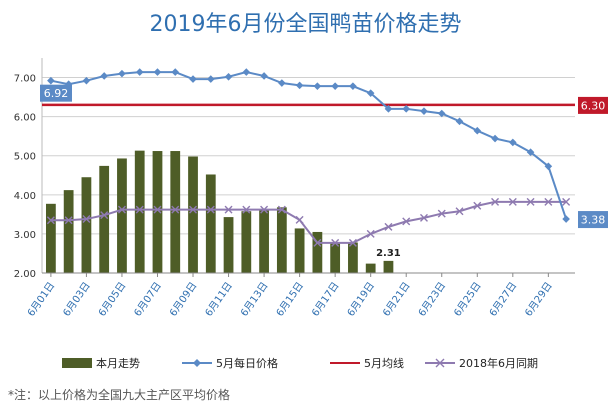  I want to click on legend-label: 2018年6月同期, so click(498, 363).